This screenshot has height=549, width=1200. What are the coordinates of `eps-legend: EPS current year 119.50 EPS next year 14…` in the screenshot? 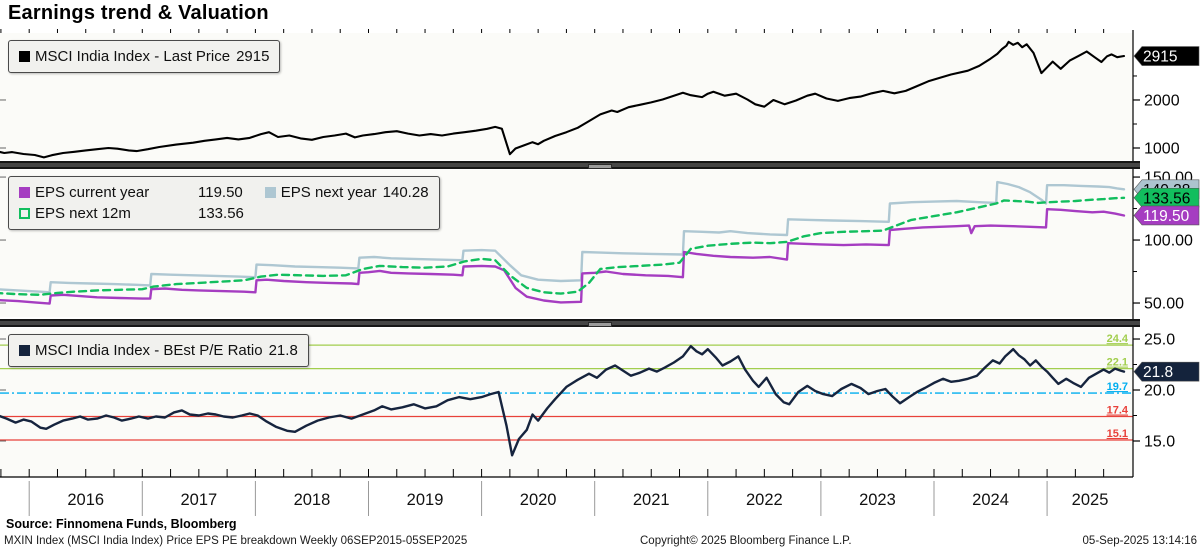 It's located at (224, 203).